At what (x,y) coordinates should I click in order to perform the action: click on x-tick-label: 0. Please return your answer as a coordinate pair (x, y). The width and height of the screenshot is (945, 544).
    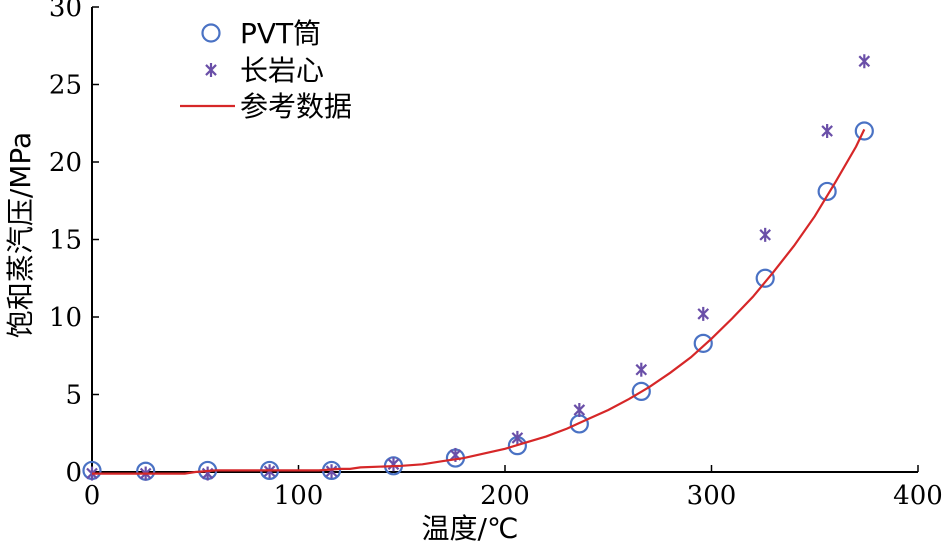
    Looking at the image, I should click on (92, 496).